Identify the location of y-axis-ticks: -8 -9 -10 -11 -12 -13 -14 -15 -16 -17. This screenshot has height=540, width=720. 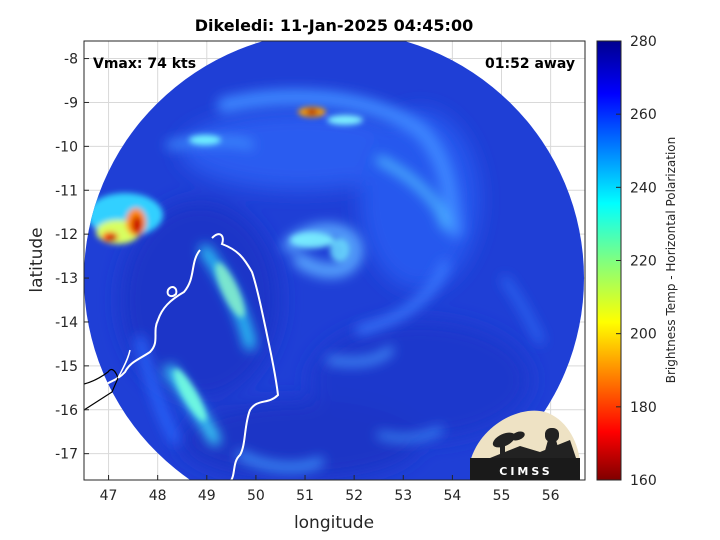
(72, 257).